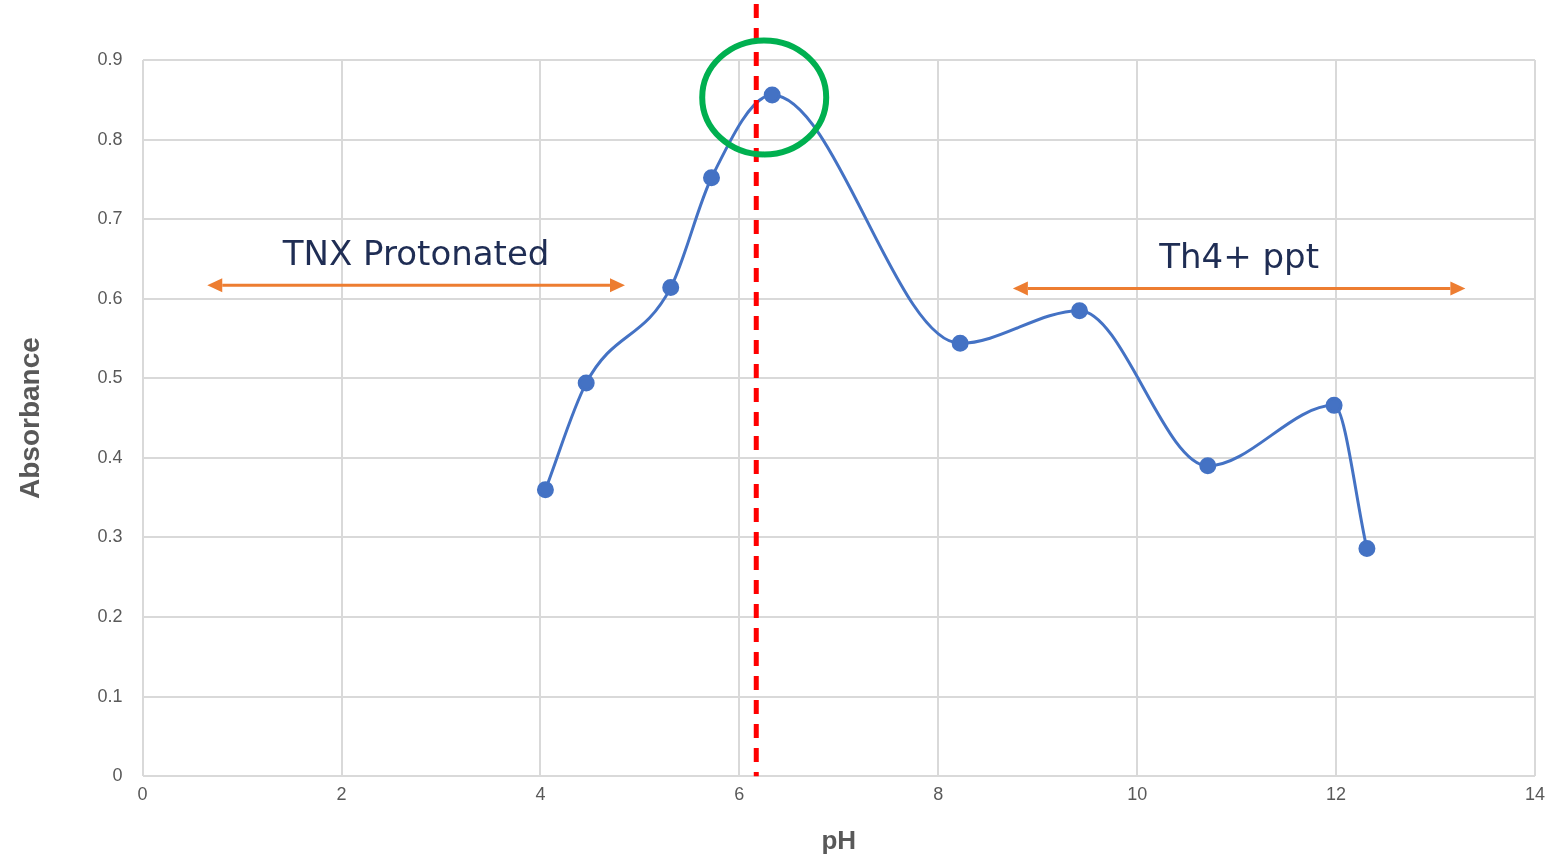  Describe the element at coordinates (1239, 256) in the screenshot. I see `annotation: Th4+ ppt` at that location.